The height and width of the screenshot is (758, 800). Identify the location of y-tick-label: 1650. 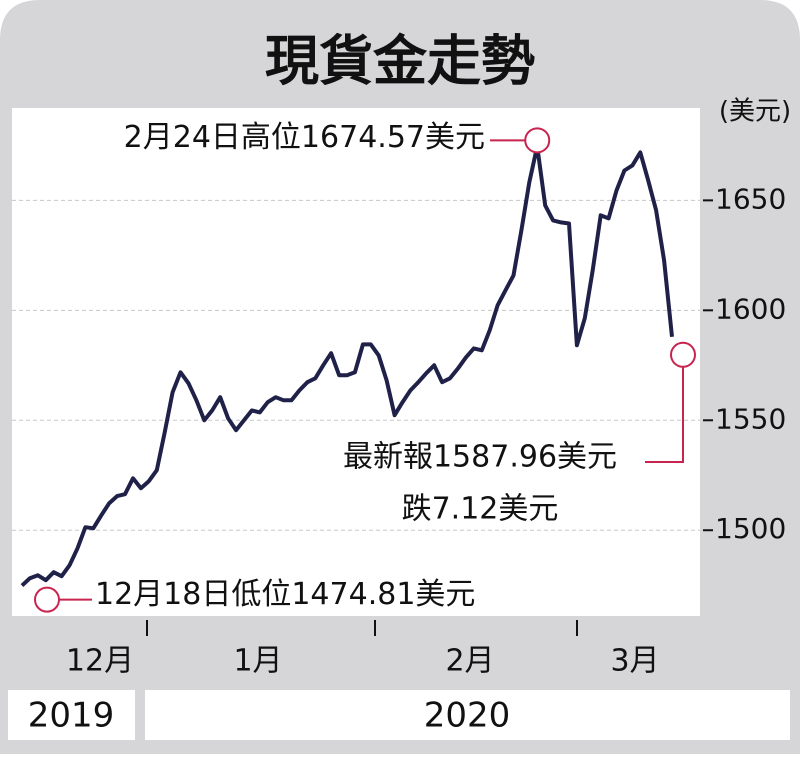
(750, 198).